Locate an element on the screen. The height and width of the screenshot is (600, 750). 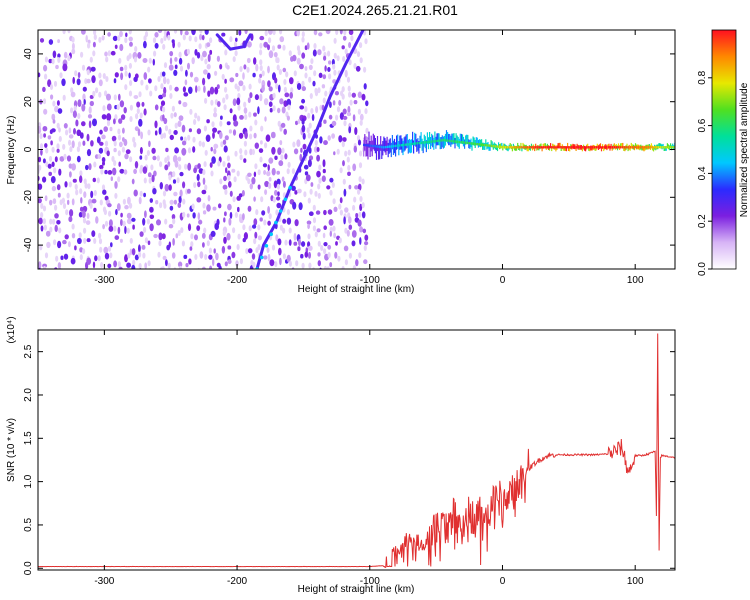
snr-y-tick-label: 0.5 is located at coordinates (28, 525).